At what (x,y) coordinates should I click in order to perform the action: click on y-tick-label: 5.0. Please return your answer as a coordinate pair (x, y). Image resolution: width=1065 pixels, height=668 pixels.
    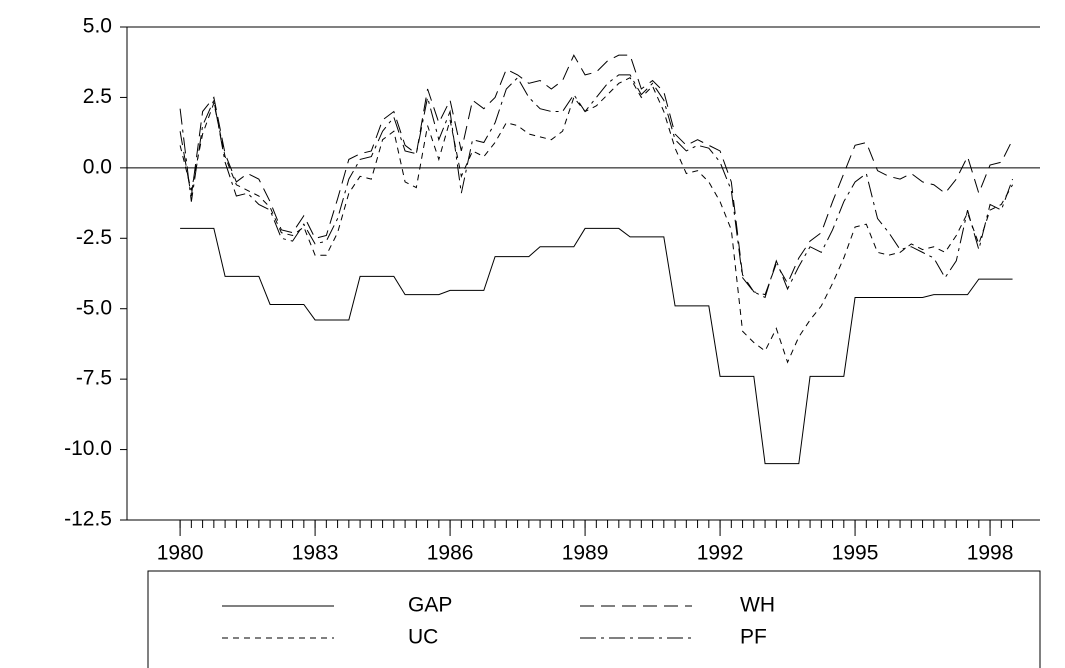
    Looking at the image, I should click on (97, 26).